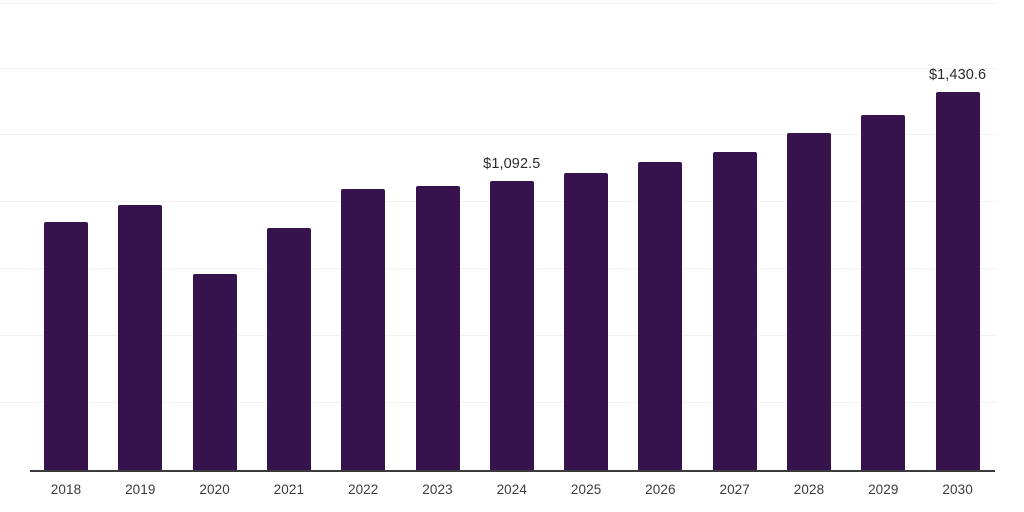  Describe the element at coordinates (289, 489) in the screenshot. I see `x-tick-label-2021: 2021` at that location.